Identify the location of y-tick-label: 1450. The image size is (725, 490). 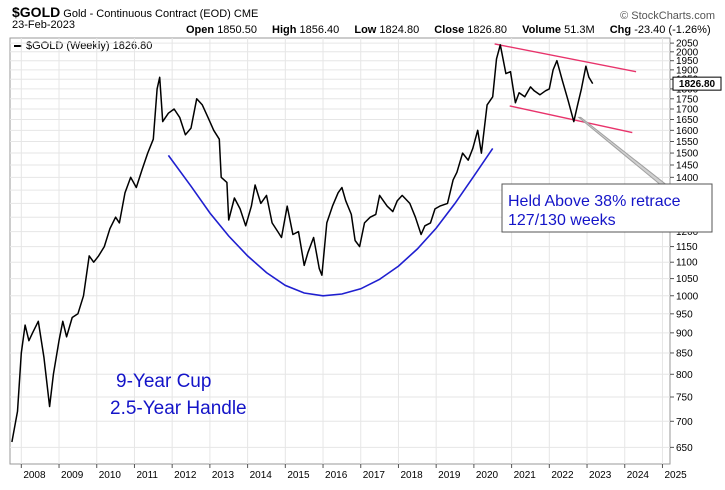
(687, 165).